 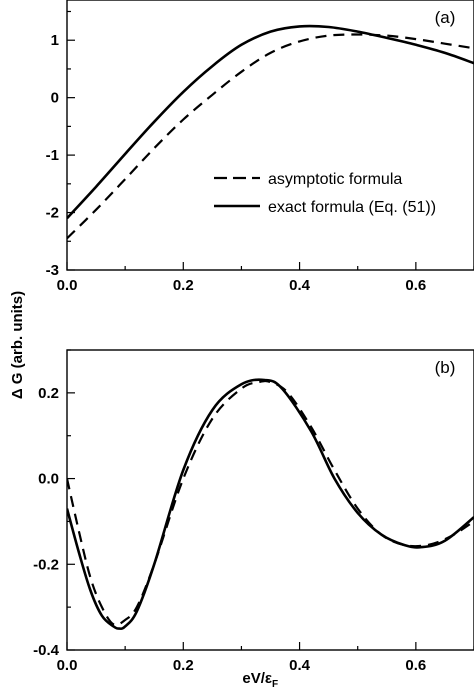 I want to click on x-axis-title: eV/ε F, so click(x=260, y=679).